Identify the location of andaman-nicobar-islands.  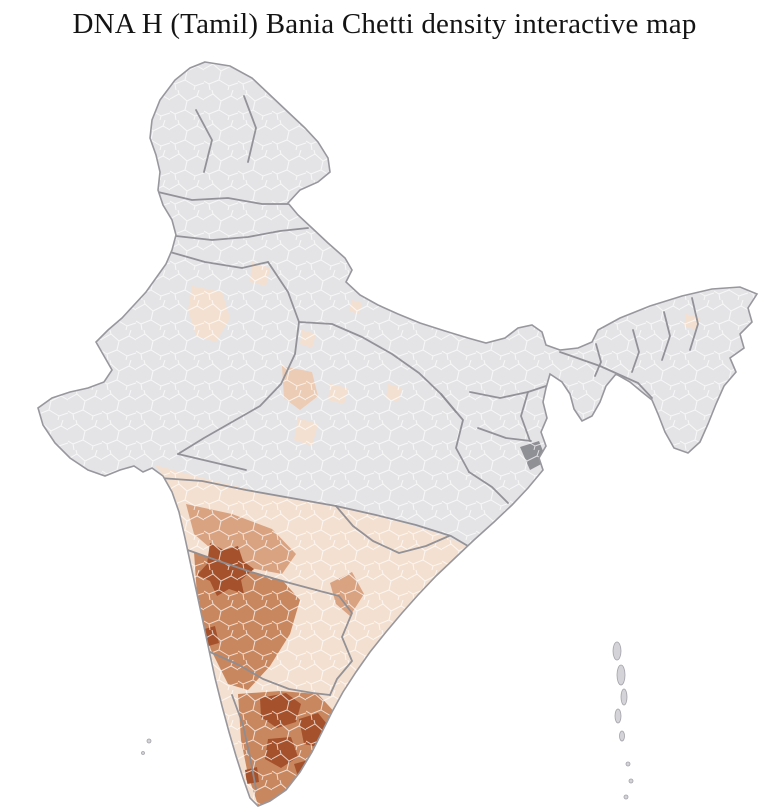
(623, 720).